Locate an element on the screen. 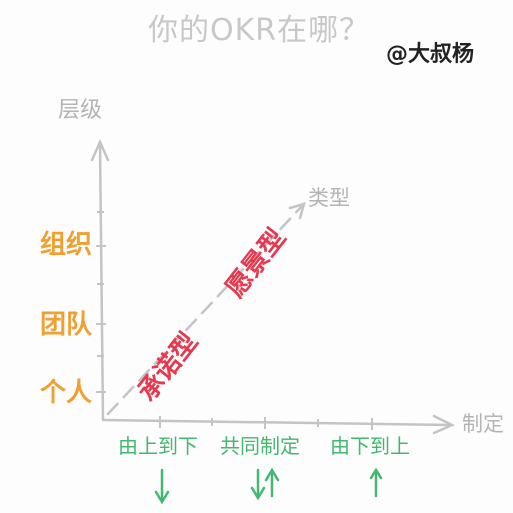 Image resolution: width=513 pixels, height=513 pixels. arrow-top-down is located at coordinates (162, 486).